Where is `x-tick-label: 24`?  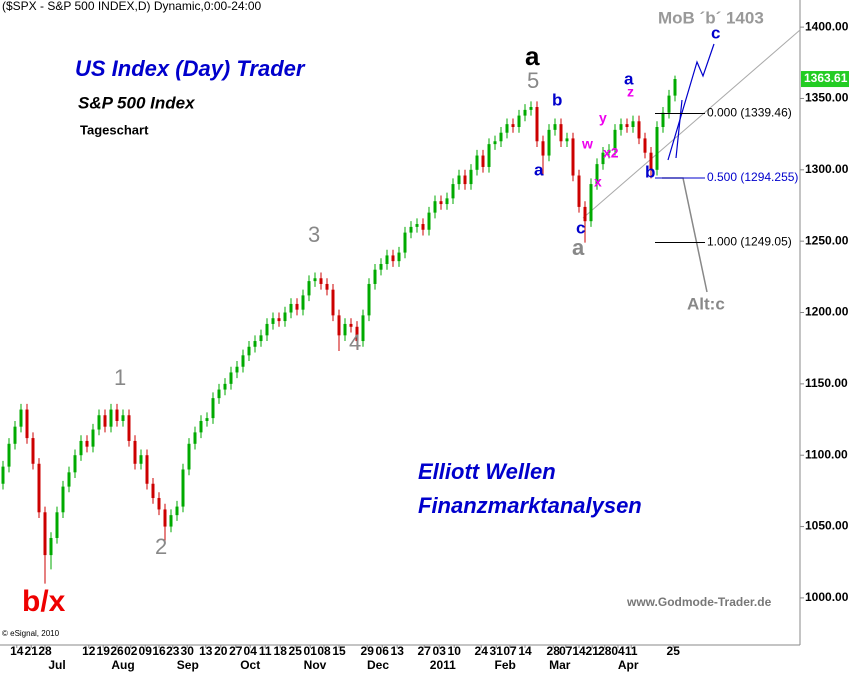 x-tick-label: 24 is located at coordinates (482, 651).